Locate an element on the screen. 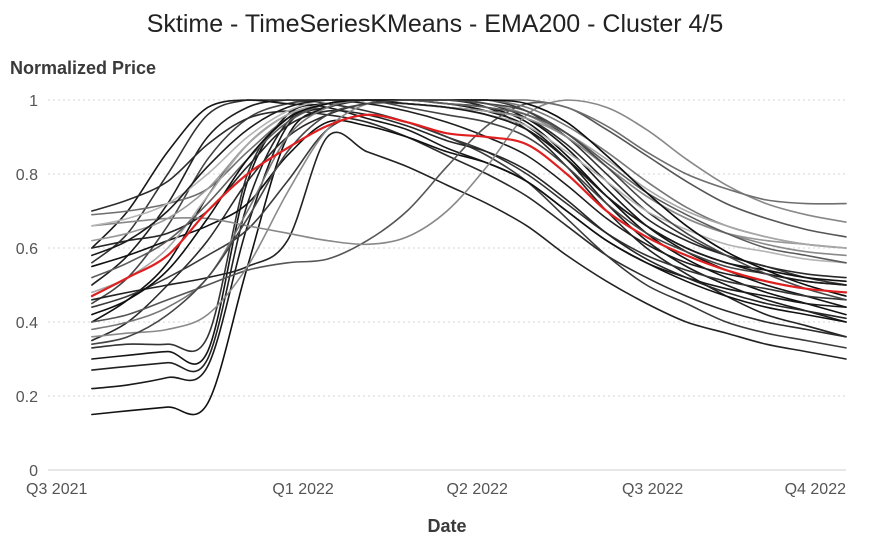 The image size is (870, 555). y-tick-label: 0.2 is located at coordinates (27, 397).